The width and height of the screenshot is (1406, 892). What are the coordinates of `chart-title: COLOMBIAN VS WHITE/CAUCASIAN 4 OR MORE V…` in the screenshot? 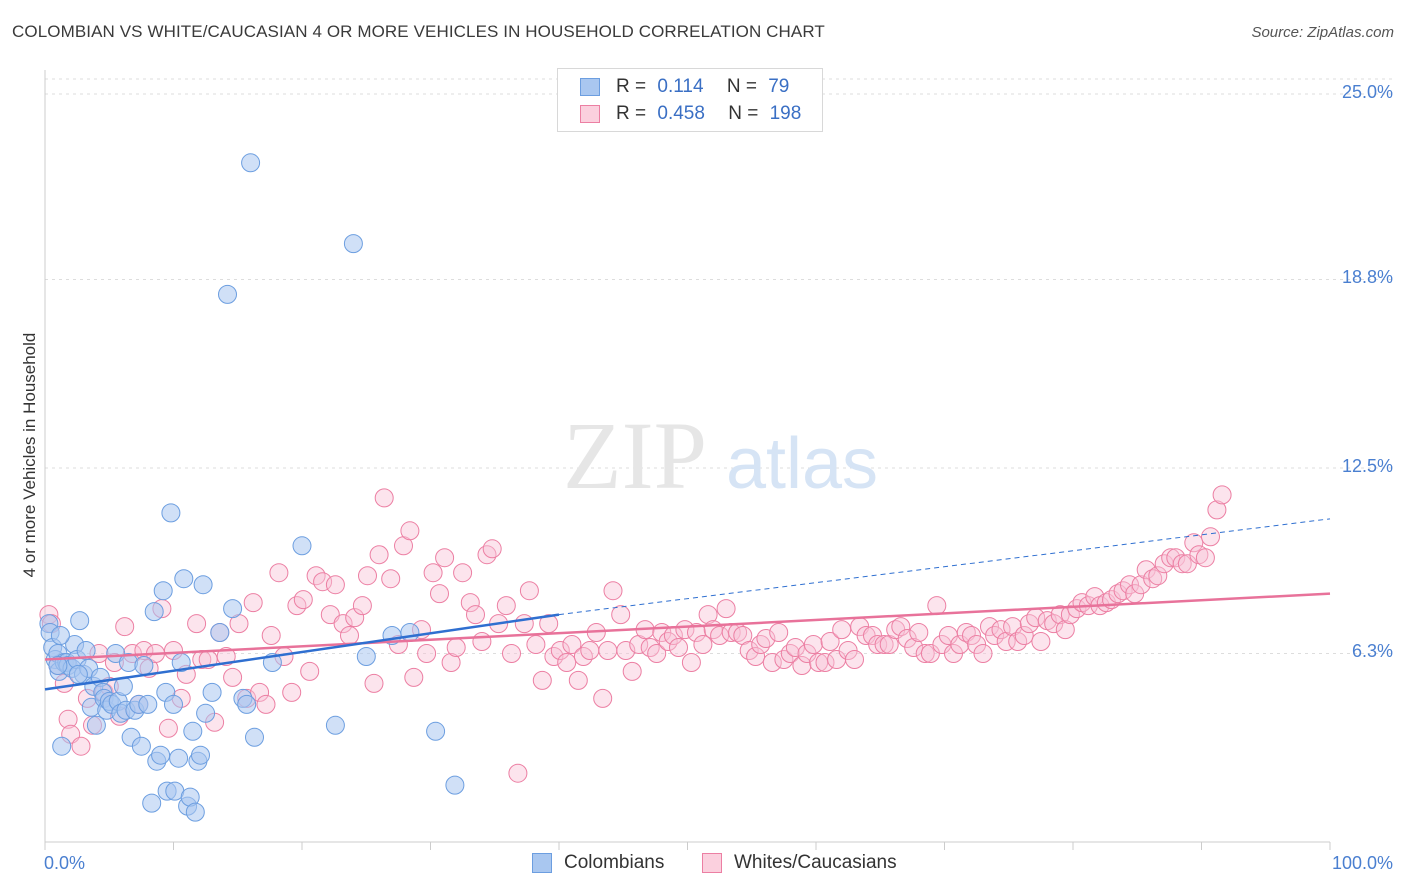 It's located at (418, 31).